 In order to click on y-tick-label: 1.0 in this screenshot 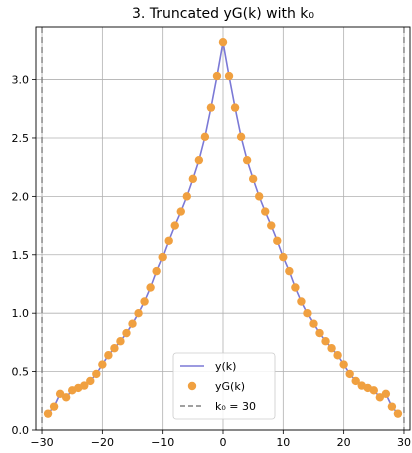, I will do `click(21, 313)`.